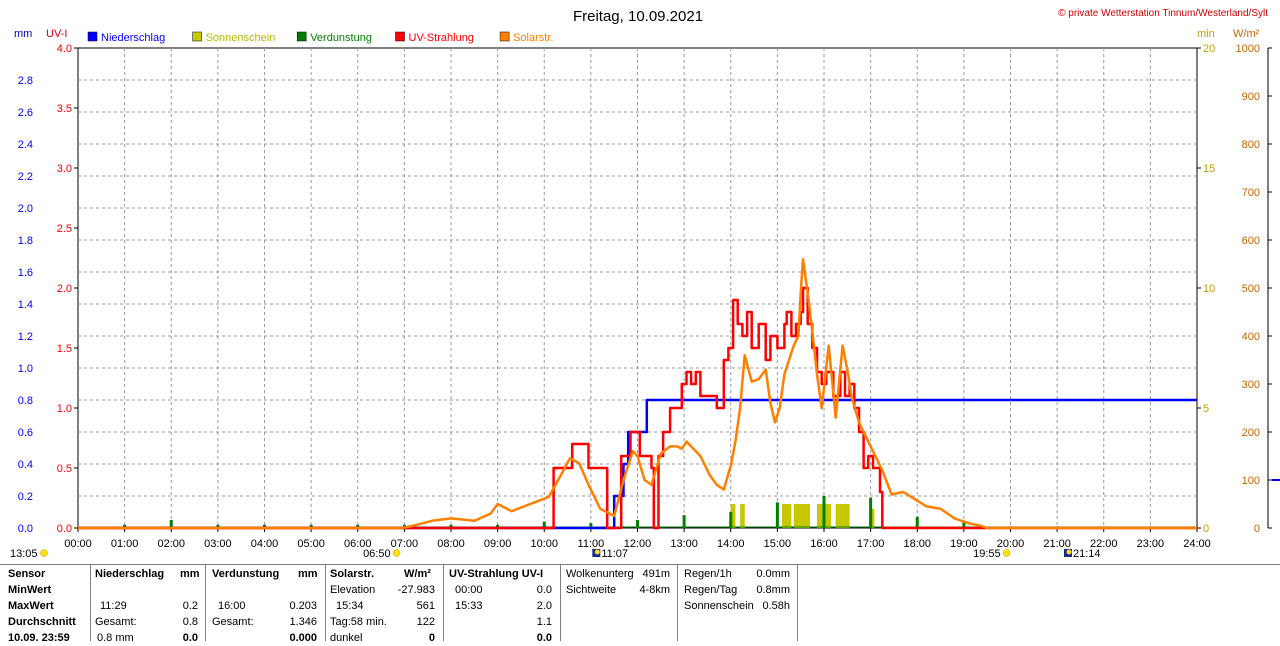 The image size is (1280, 646). I want to click on niederschlag-header: Niederschlag, so click(130, 574).